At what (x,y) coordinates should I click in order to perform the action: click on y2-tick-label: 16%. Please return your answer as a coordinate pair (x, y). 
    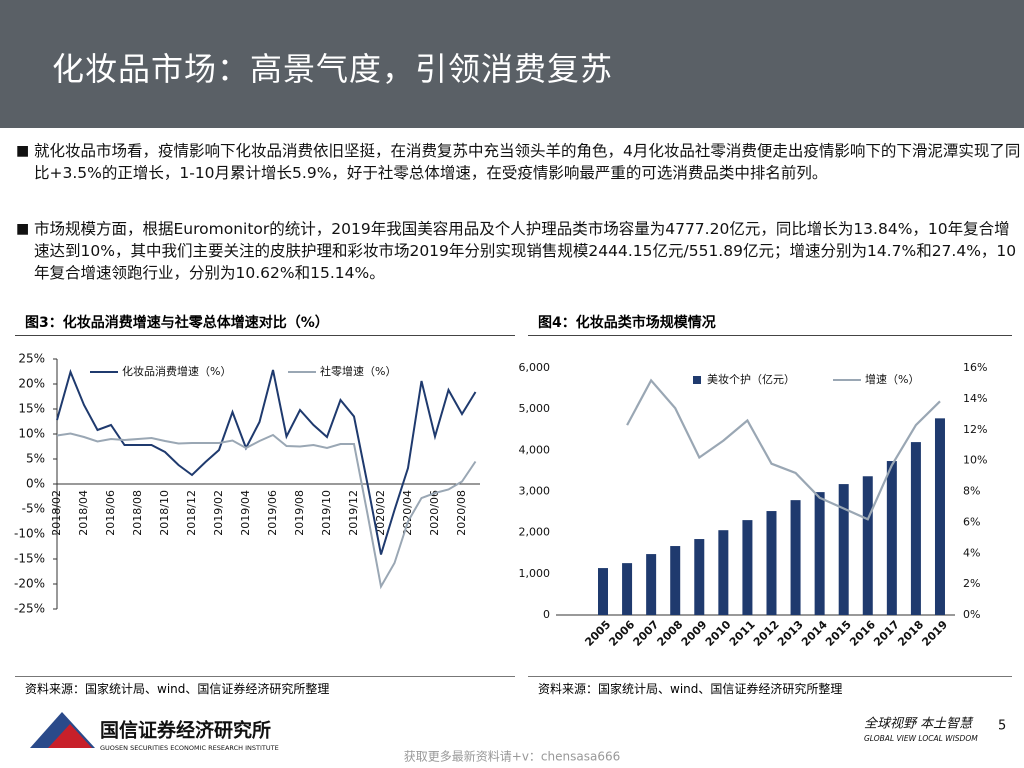
    Looking at the image, I should click on (975, 367).